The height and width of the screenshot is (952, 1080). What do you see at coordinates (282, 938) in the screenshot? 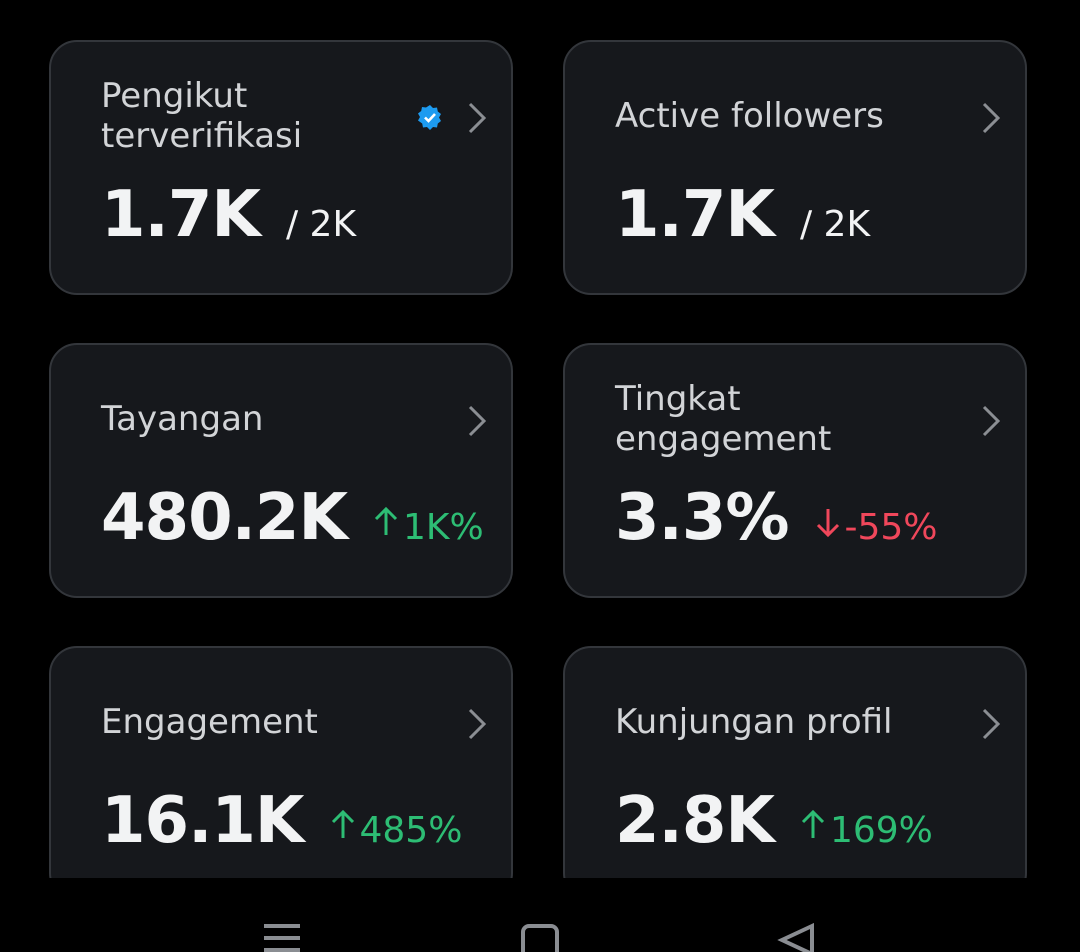
I see `nav-menu` at bounding box center [282, 938].